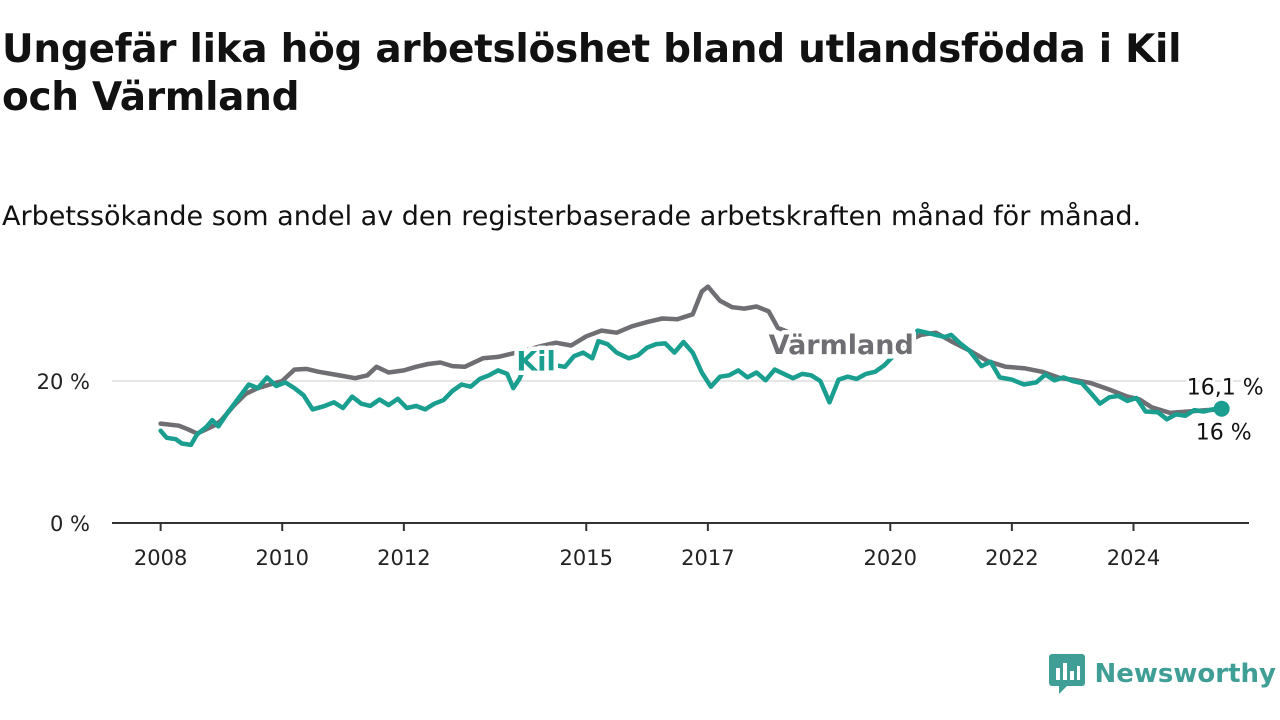 The height and width of the screenshot is (720, 1280). What do you see at coordinates (889, 387) in the screenshot?
I see `labels: Värmland Kil 16,1 % 16 %` at bounding box center [889, 387].